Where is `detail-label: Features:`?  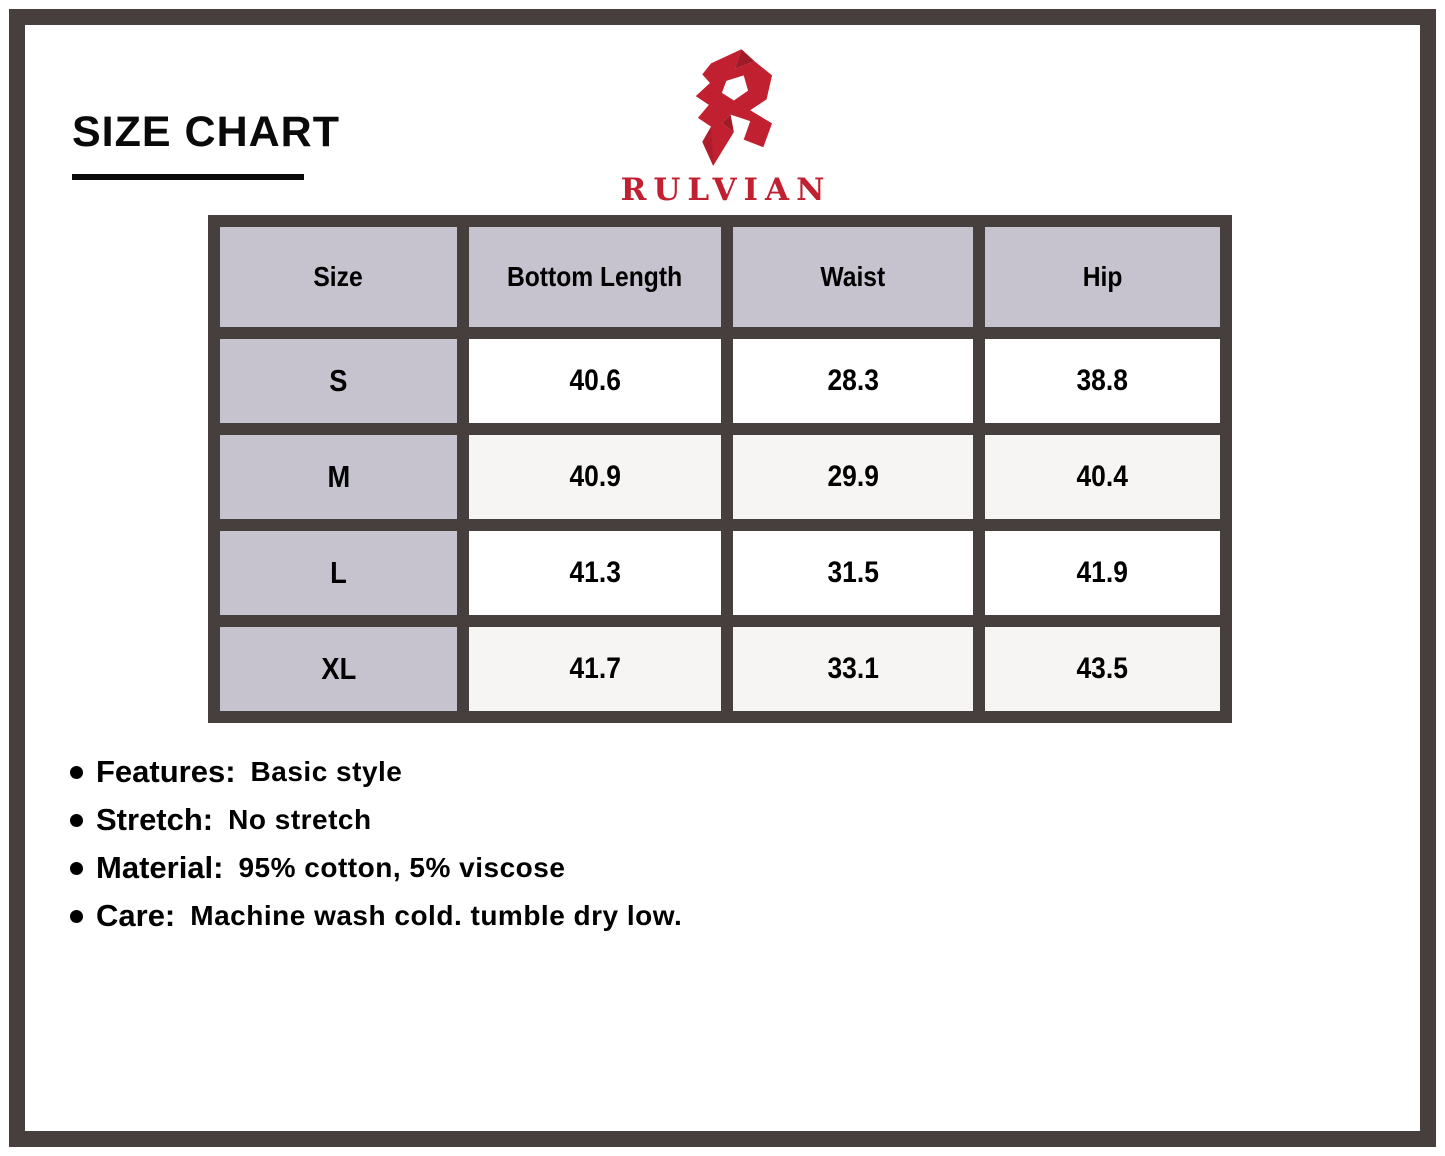
detail-label: Features: is located at coordinates (166, 771).